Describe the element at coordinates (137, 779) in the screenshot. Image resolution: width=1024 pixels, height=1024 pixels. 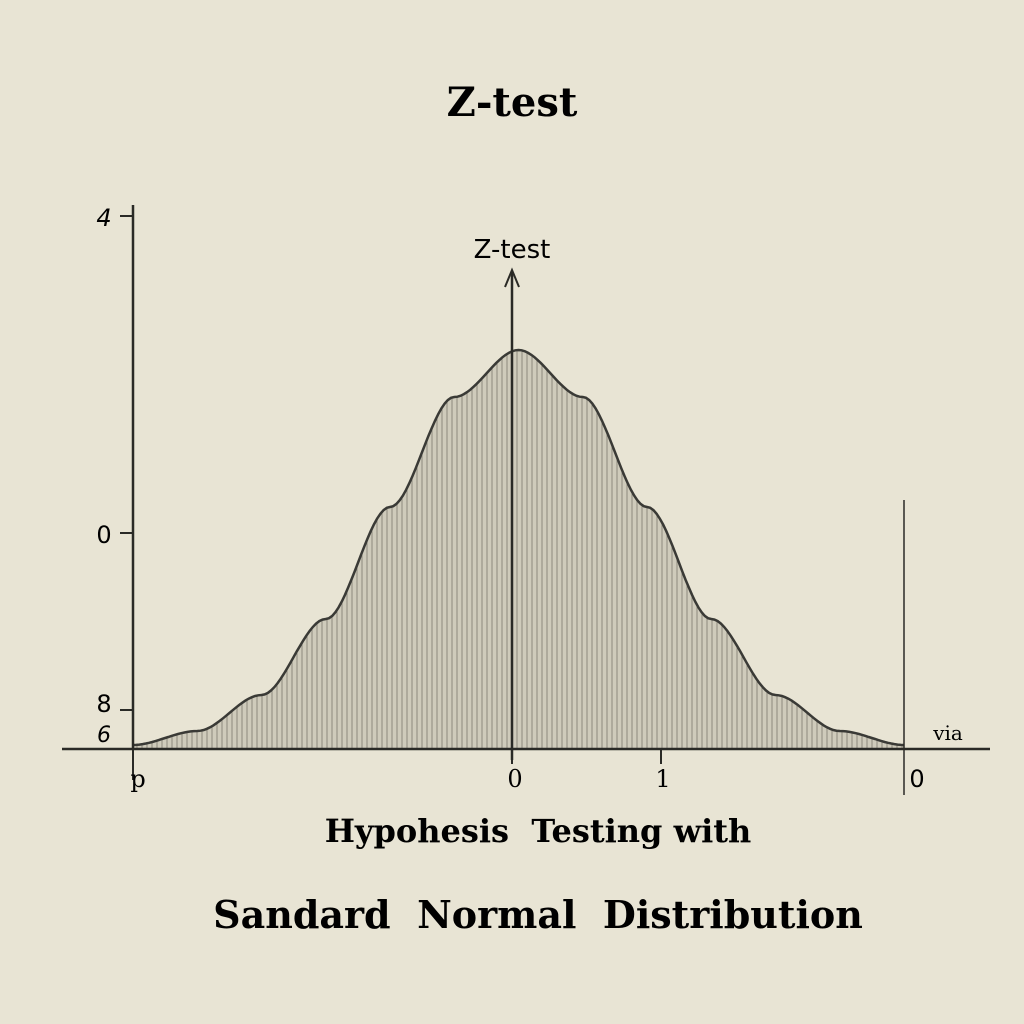
I see `x-tick-label: p` at that location.